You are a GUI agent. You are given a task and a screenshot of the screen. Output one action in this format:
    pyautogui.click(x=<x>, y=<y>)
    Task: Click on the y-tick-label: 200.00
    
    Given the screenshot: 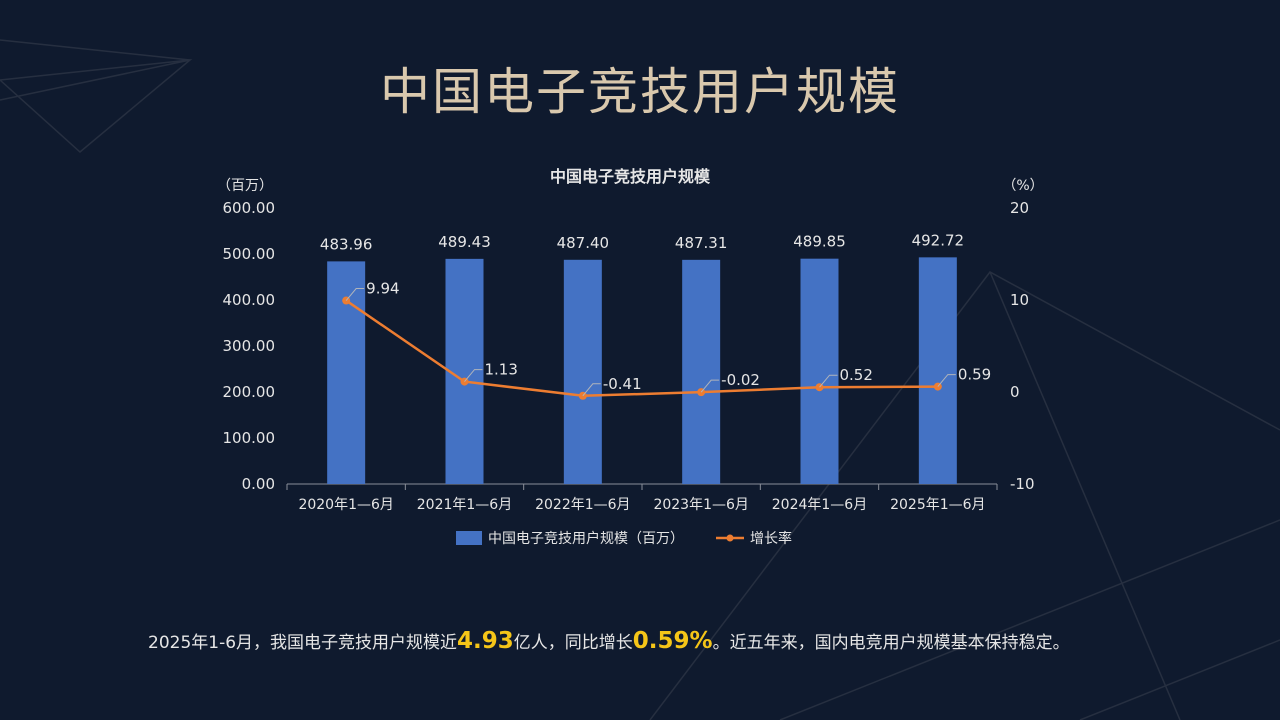 What is the action you would take?
    pyautogui.click(x=249, y=392)
    